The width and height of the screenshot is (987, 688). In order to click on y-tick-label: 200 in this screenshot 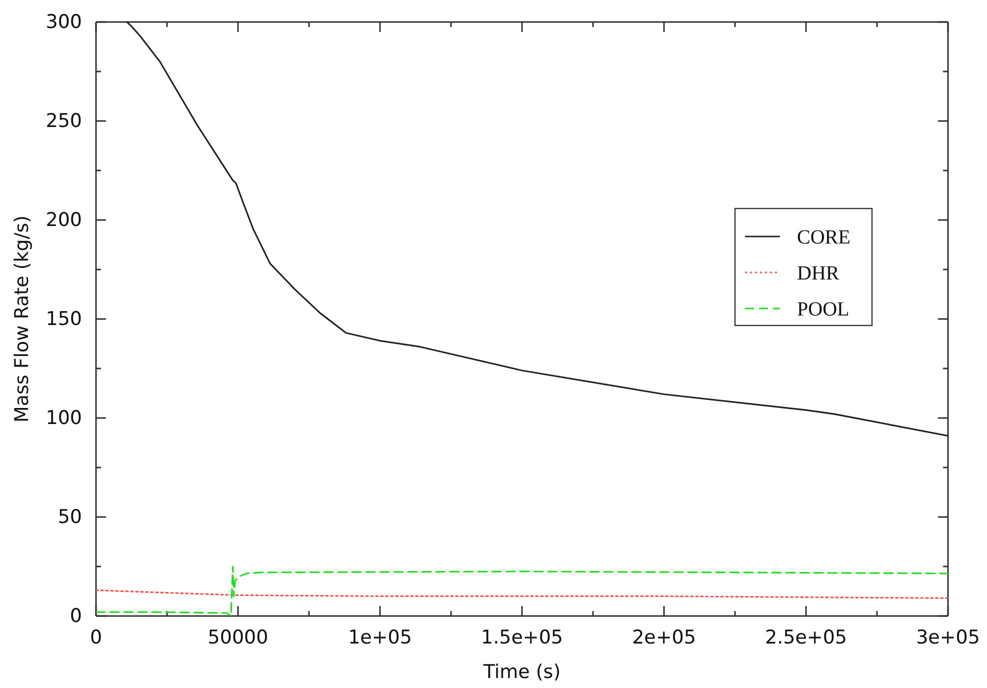, I will do `click(64, 220)`.